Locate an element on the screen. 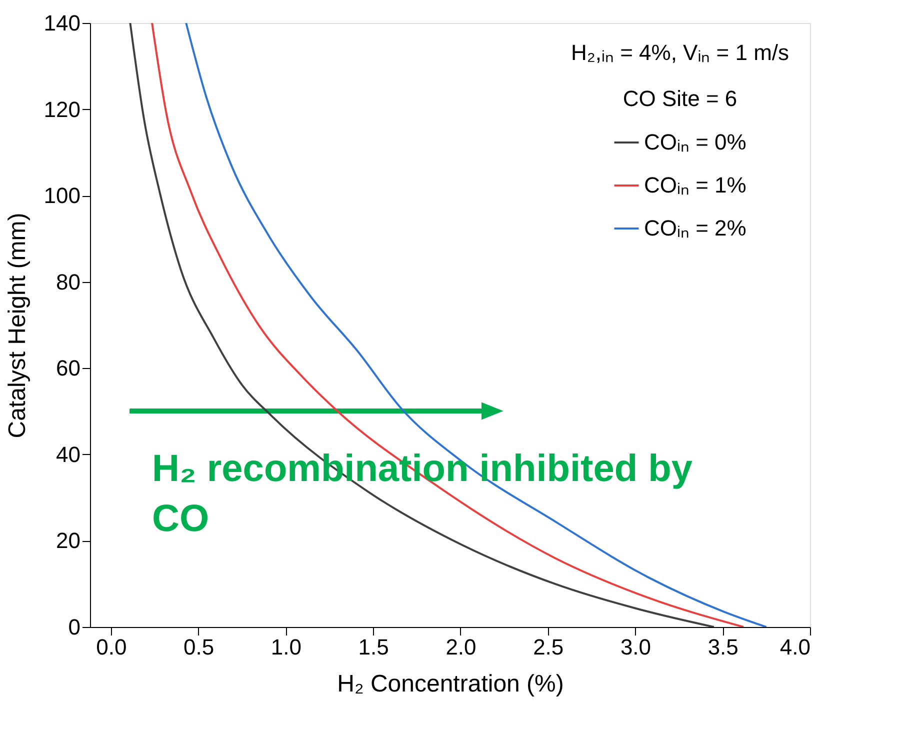 This screenshot has height=731, width=902. x-axis-title: H₂ Concentration (%) is located at coordinates (450, 684).